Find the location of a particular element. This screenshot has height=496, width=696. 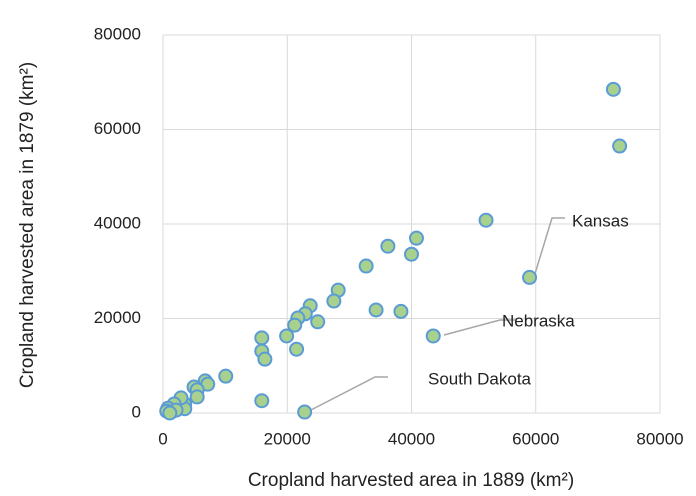

y-tick-label: 0 is located at coordinates (136, 411).